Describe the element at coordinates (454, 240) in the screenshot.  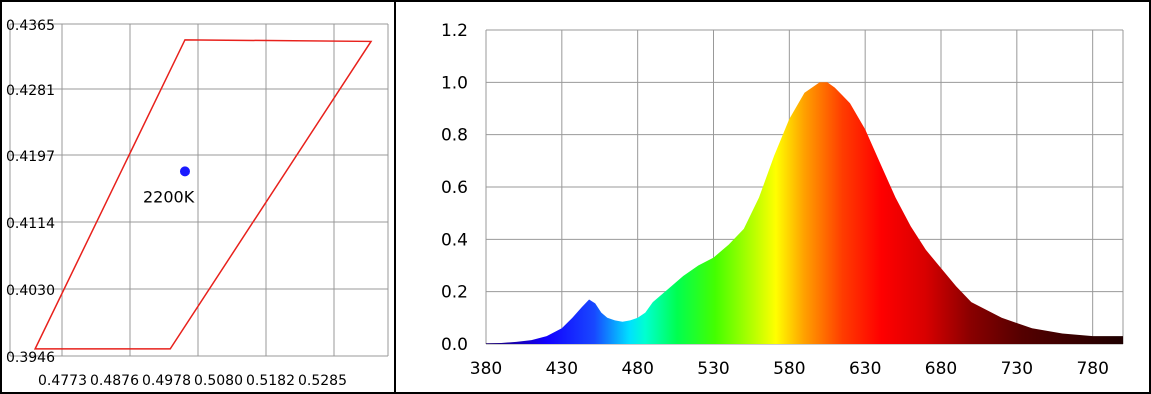
I see `y-tick-label: 0.4` at that location.